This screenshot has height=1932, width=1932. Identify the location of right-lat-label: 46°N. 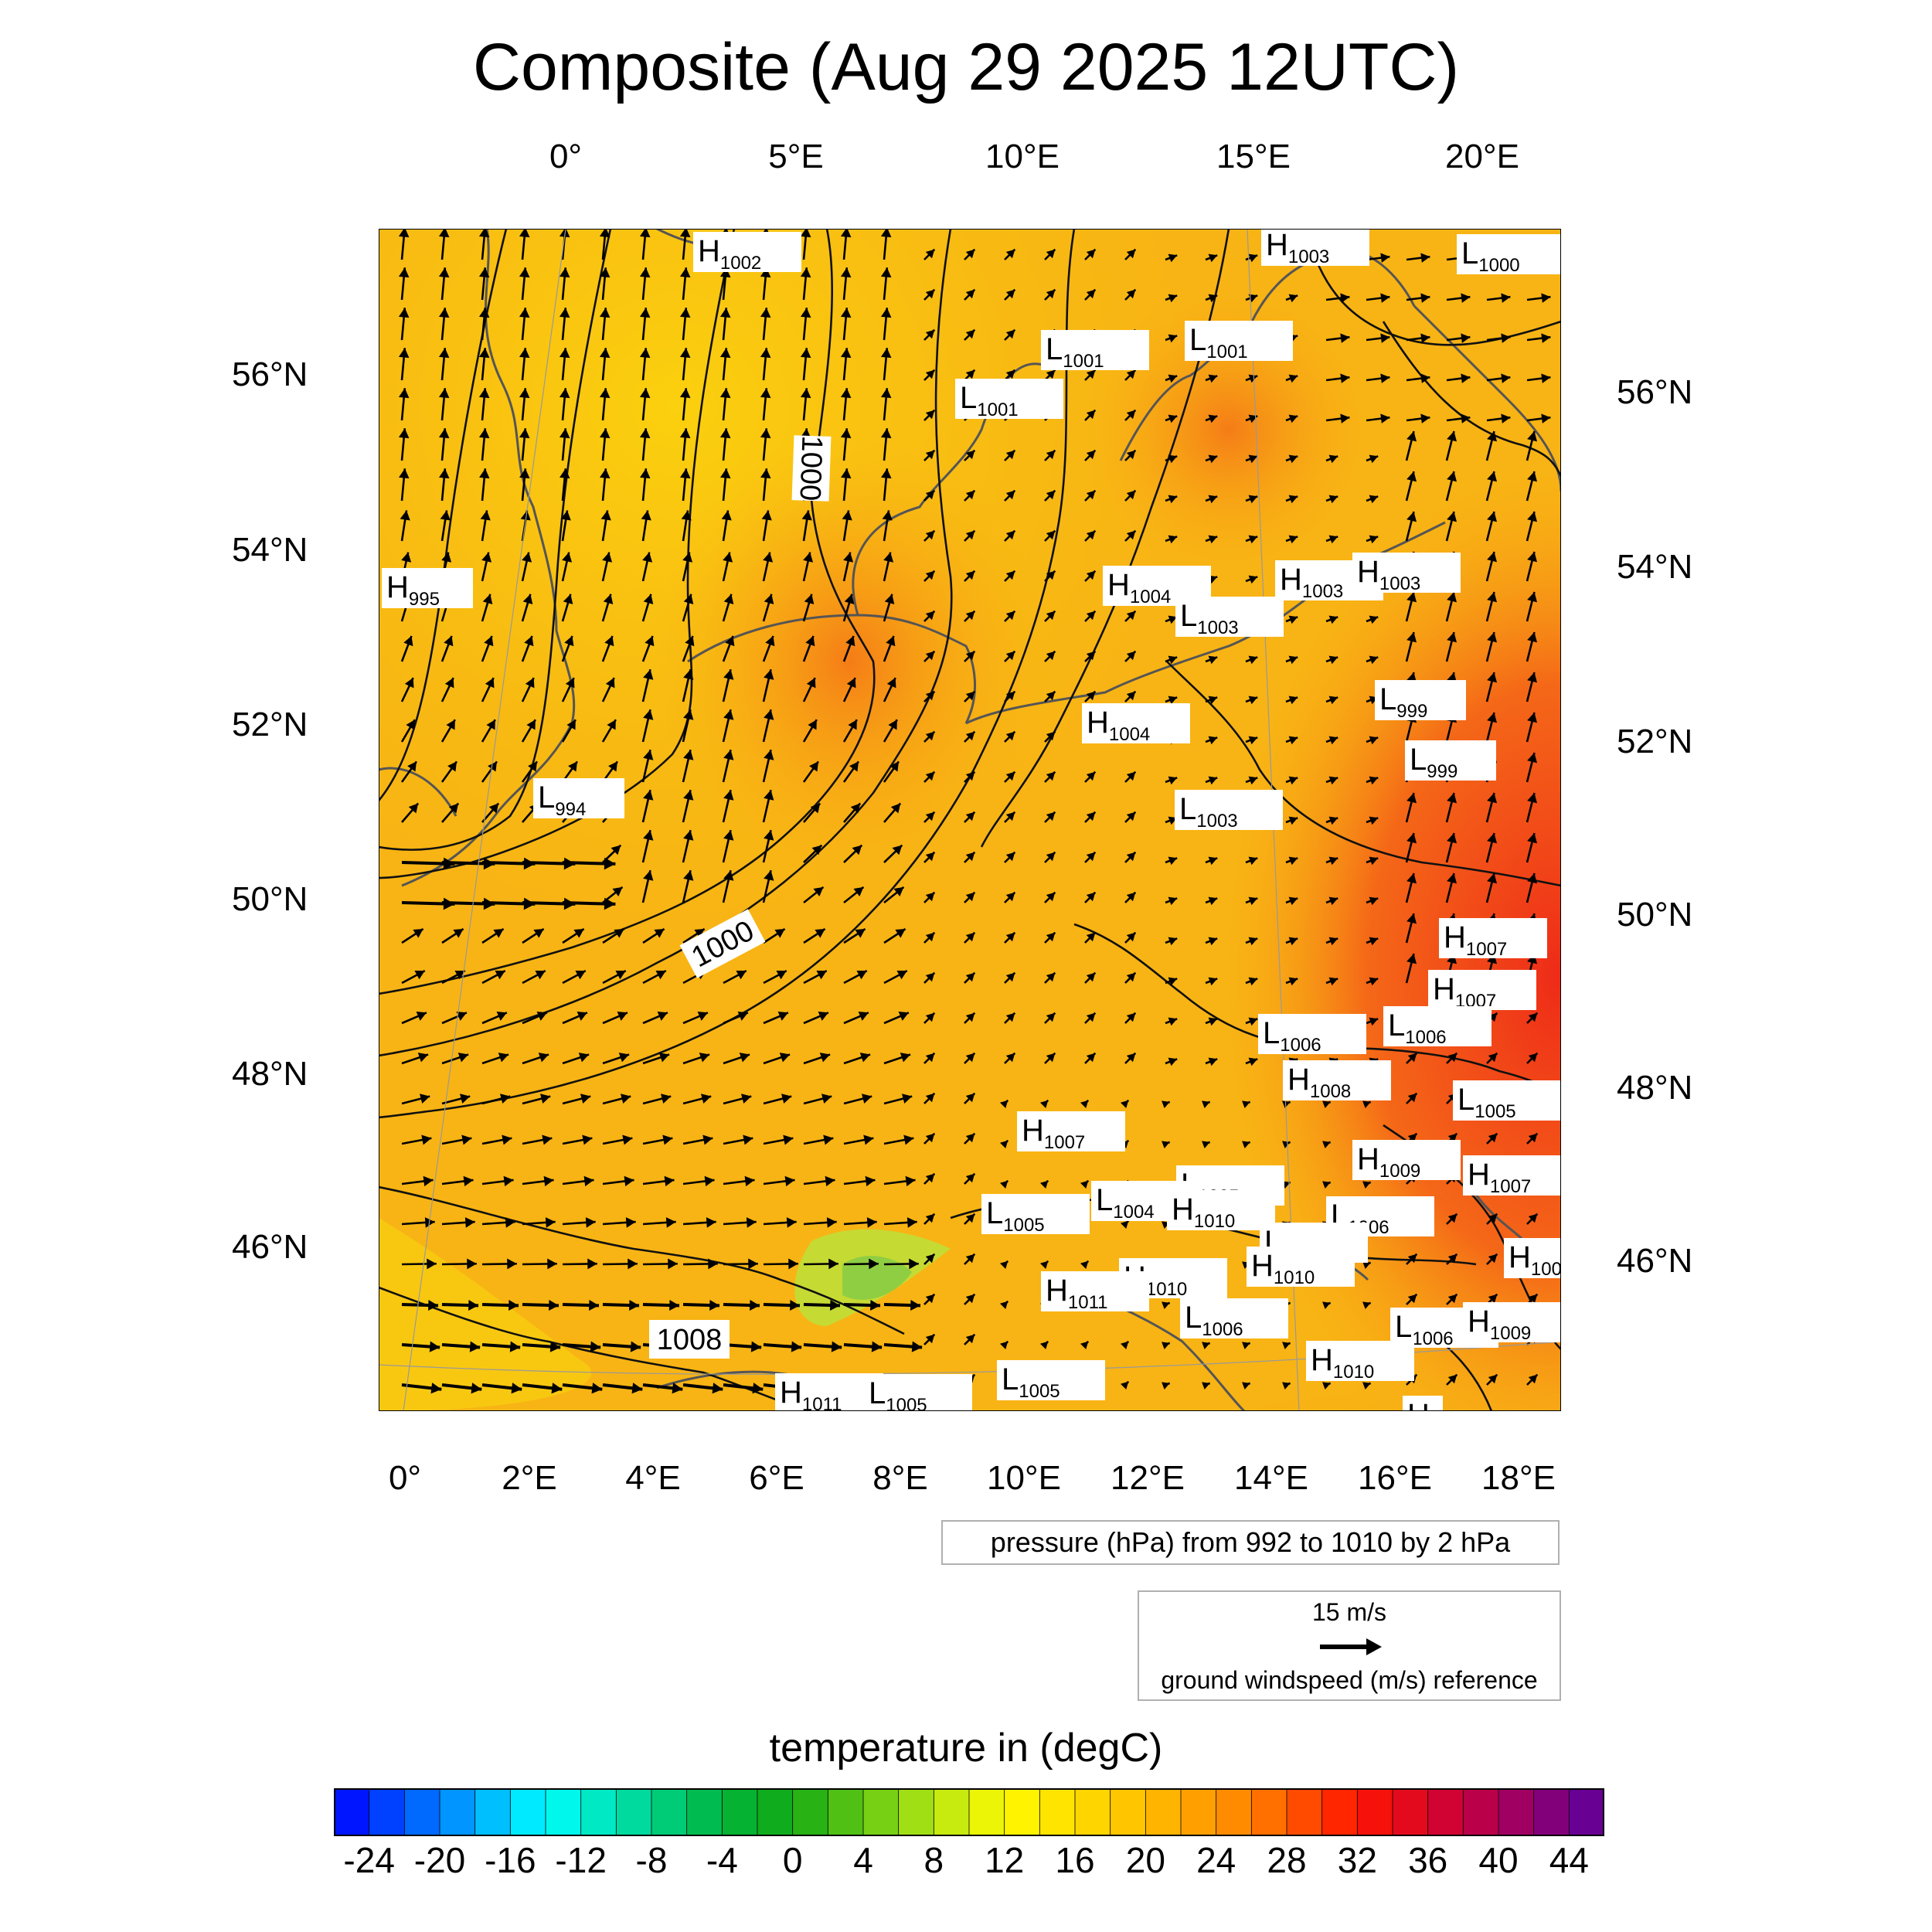
(1655, 1261).